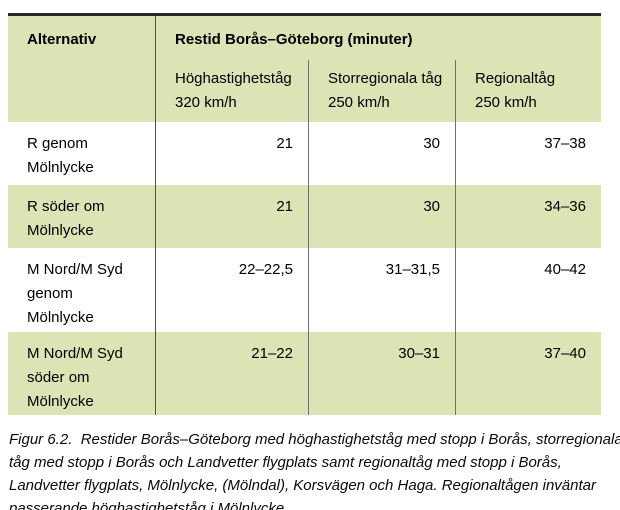  I want to click on row-label-line: R söder om, so click(66, 206).